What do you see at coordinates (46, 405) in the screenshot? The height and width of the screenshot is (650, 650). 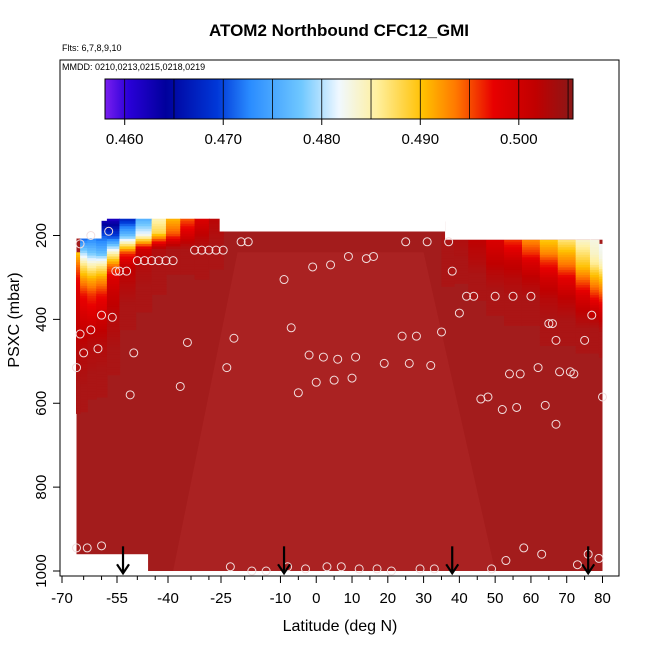 I see `y-axis: 200 400 600 800 1000` at bounding box center [46, 405].